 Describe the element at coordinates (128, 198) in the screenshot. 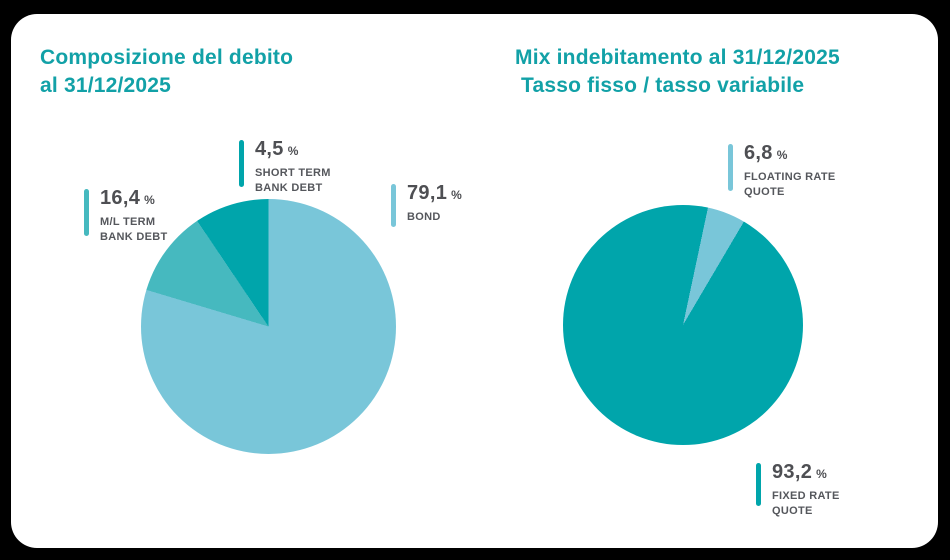

I see `callout-value: 16,4%` at that location.